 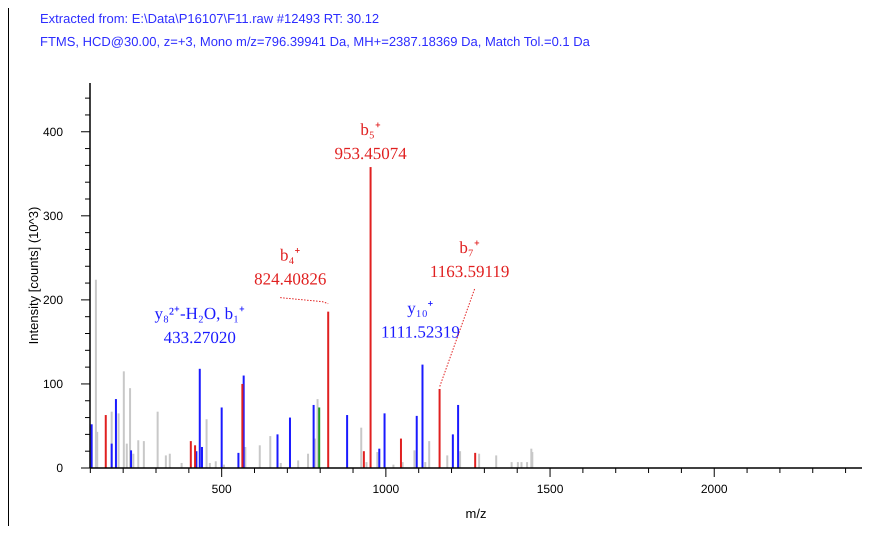 I want to click on annotation: b₇⁺ 1163.59119, so click(x=470, y=259).